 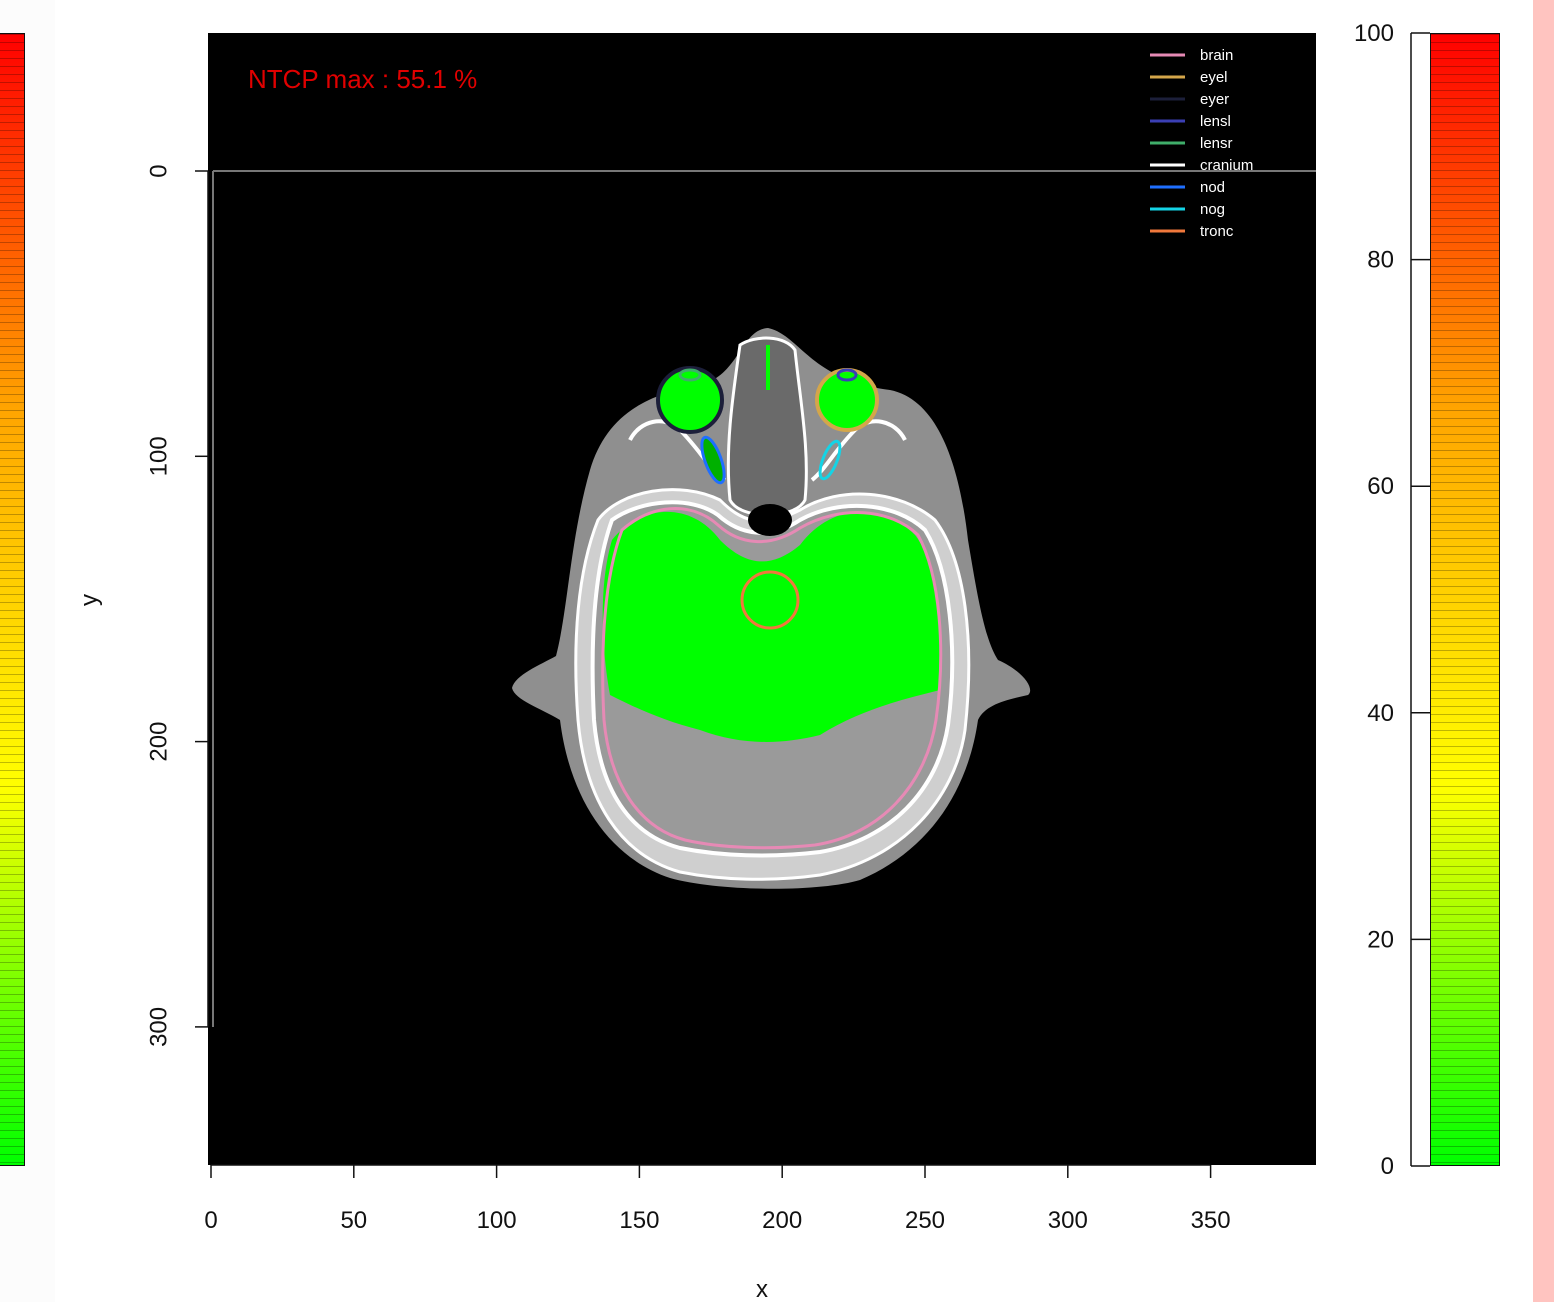 I want to click on y-tick-label: 300, so click(x=158, y=1027).